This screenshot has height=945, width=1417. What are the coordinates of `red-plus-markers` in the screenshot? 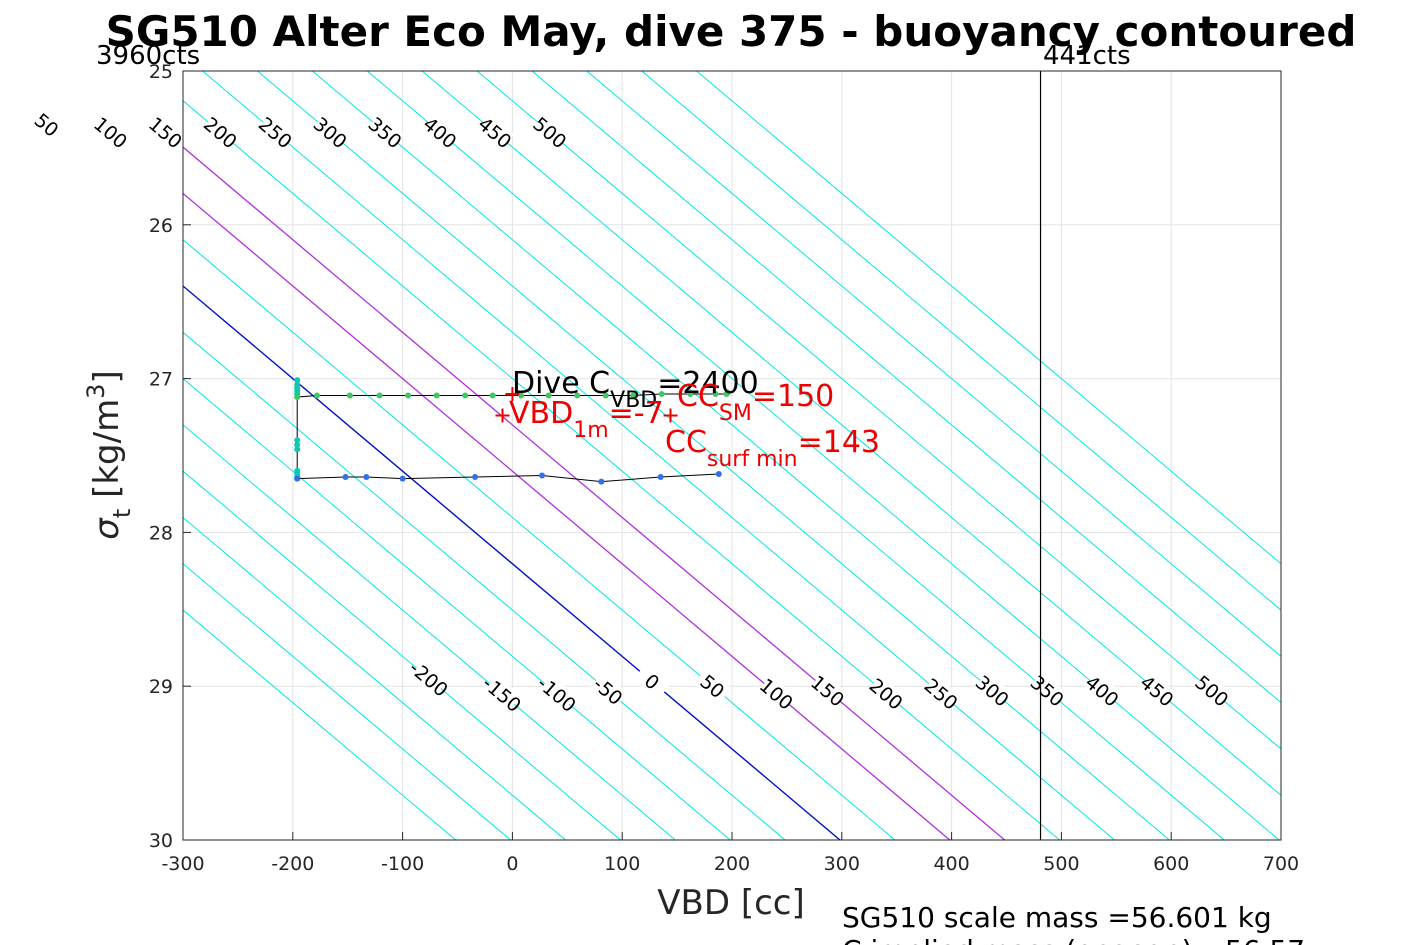 It's located at (586, 404).